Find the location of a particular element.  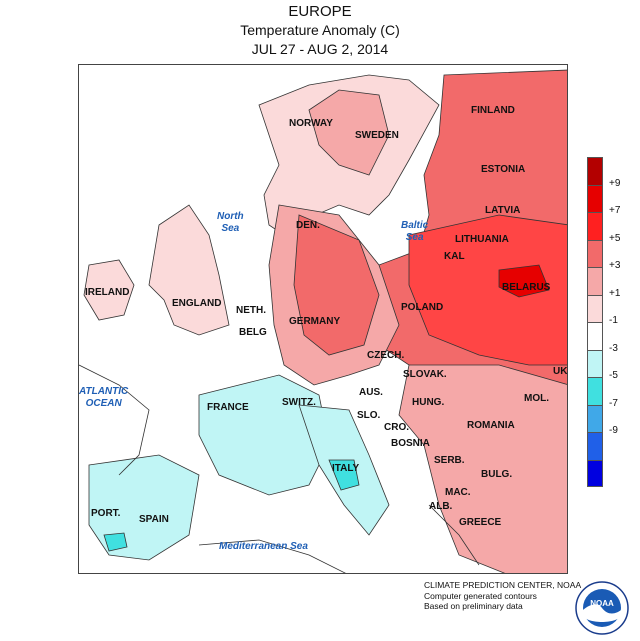

credit-line-2: Computer generated contours is located at coordinates (480, 596).